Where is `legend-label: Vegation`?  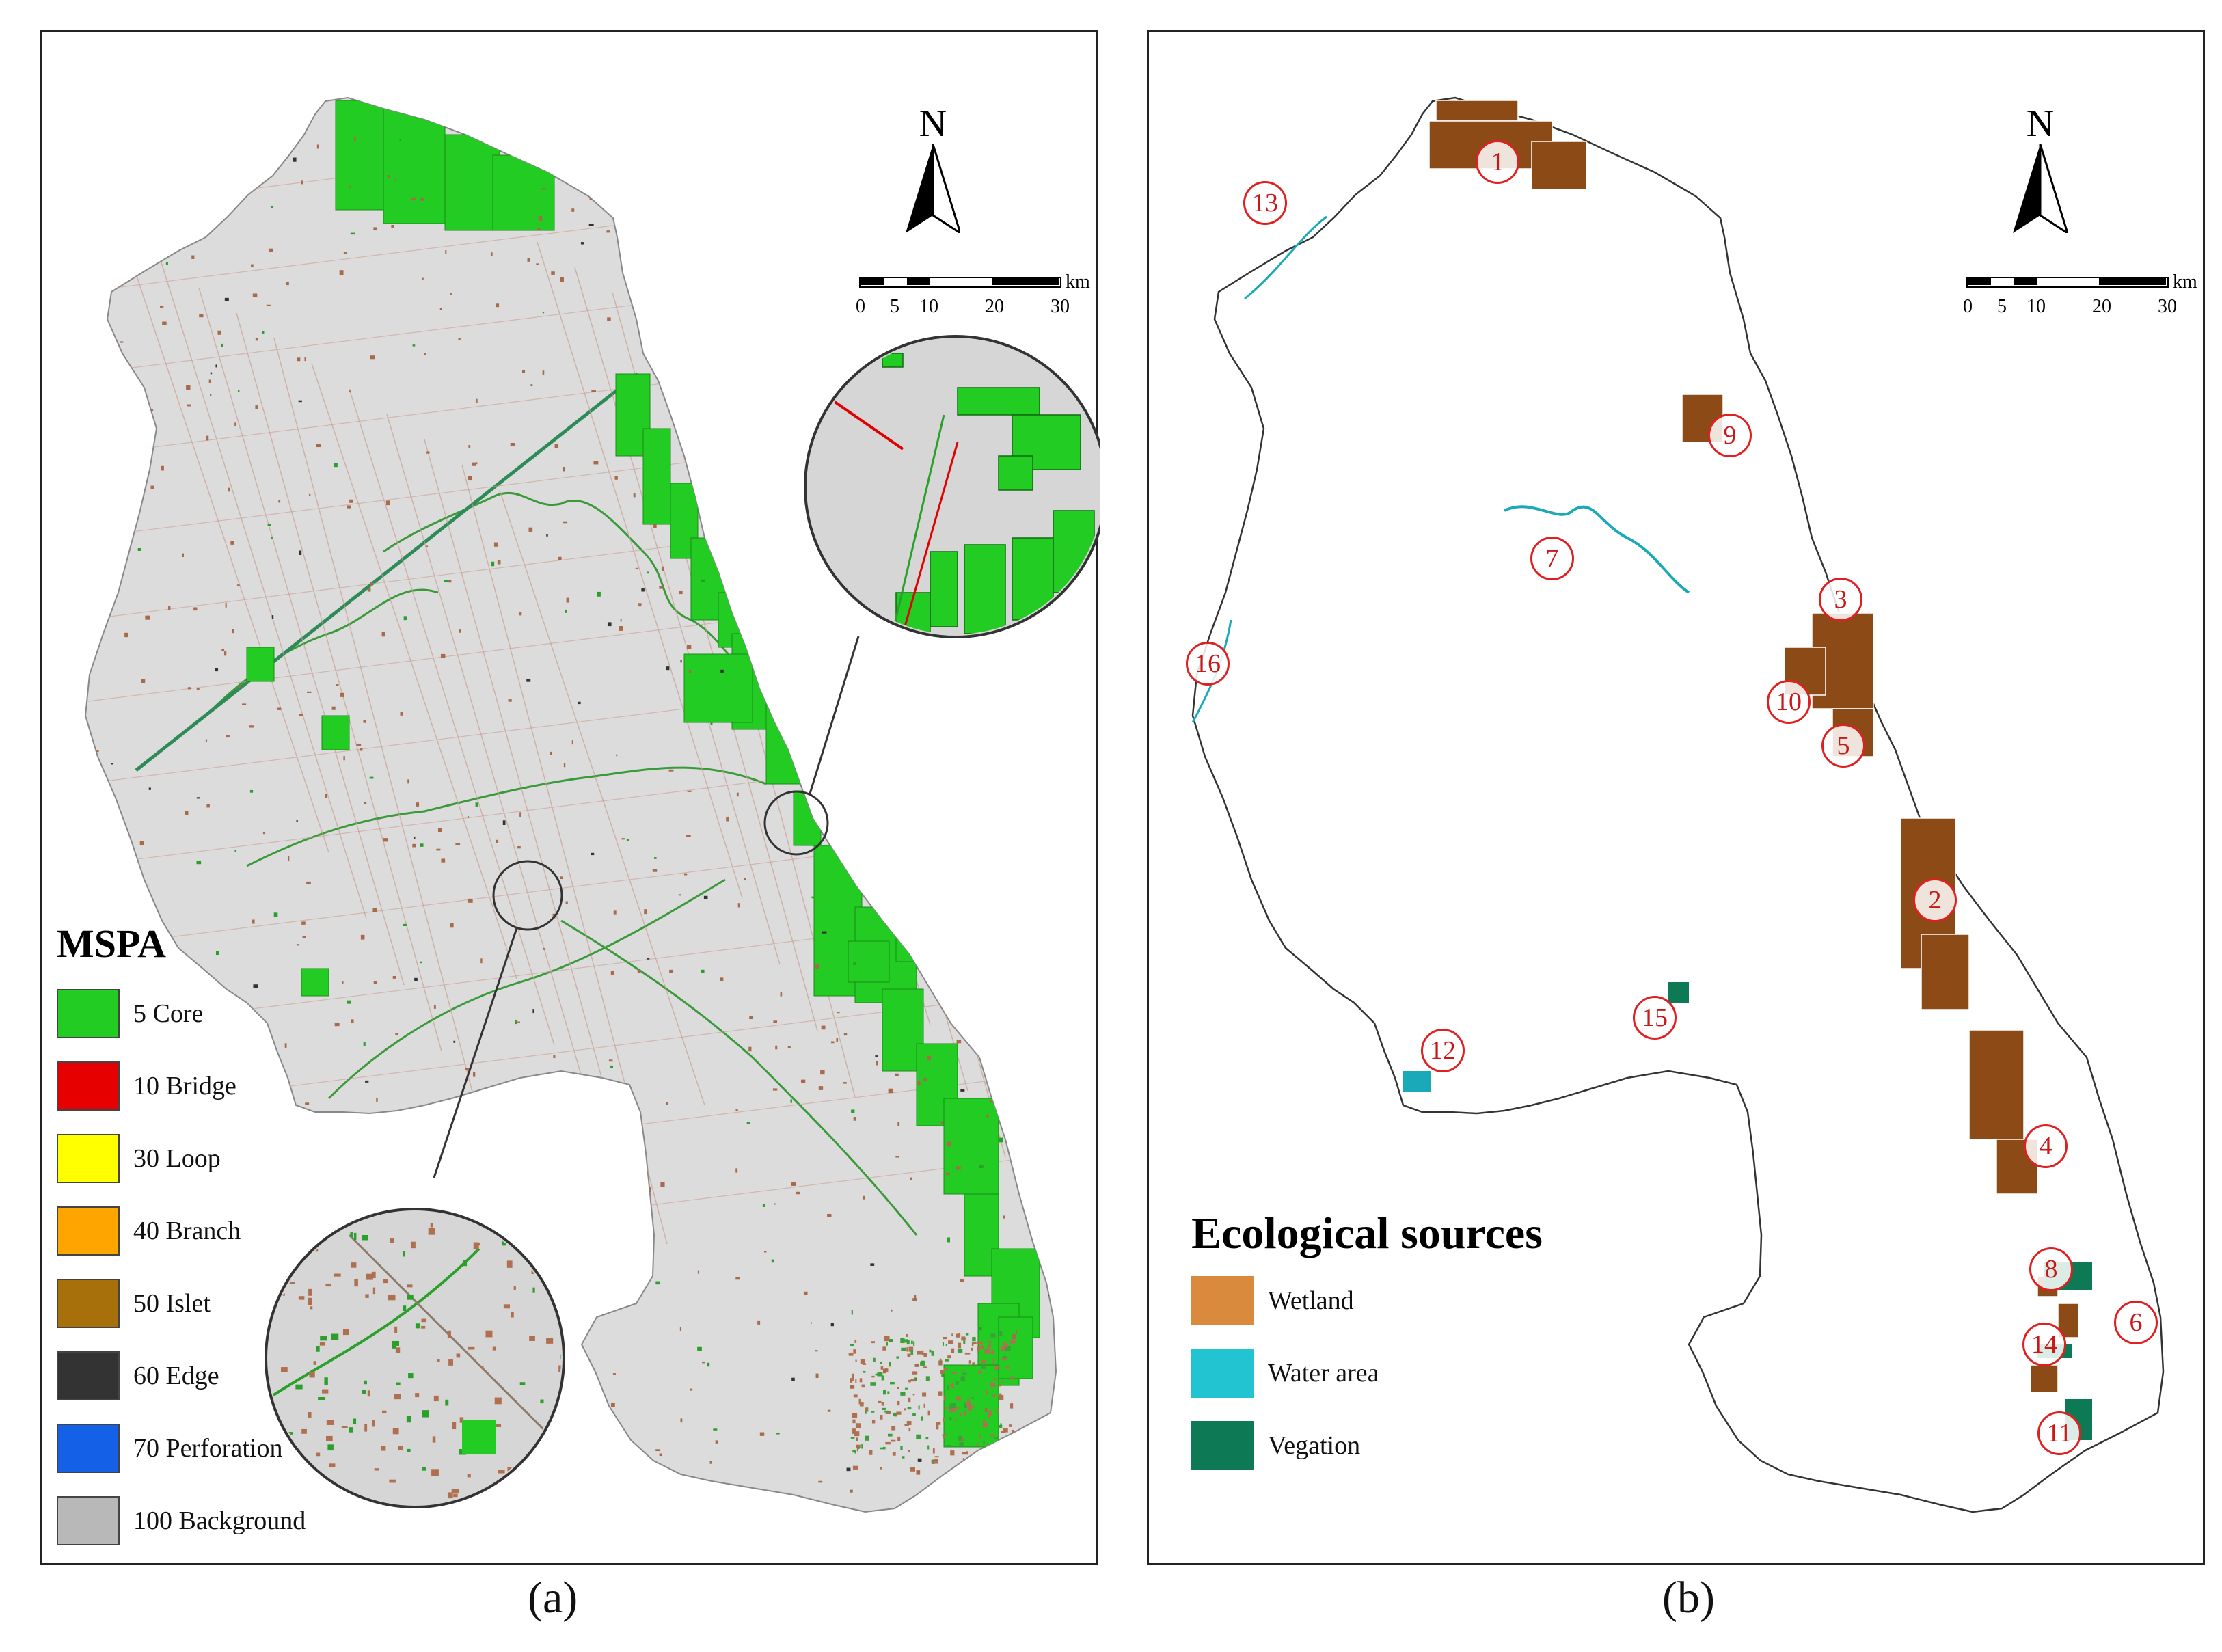
legend-label: Vegation is located at coordinates (1314, 1445).